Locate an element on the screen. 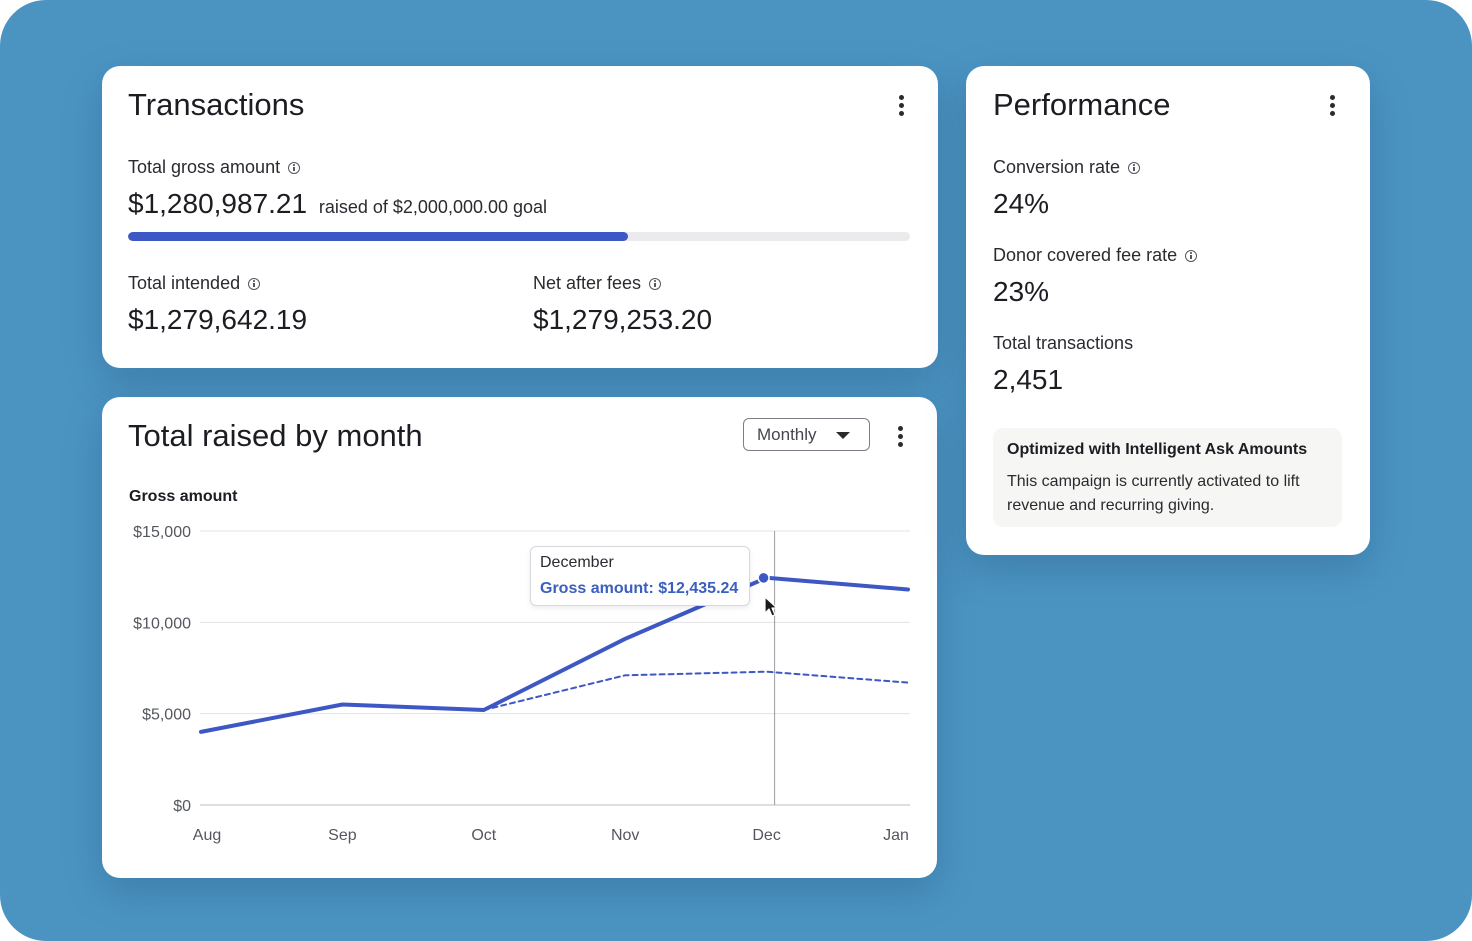 The image size is (1472, 941). net-after-fees-label-text: Net after fees is located at coordinates (587, 283).